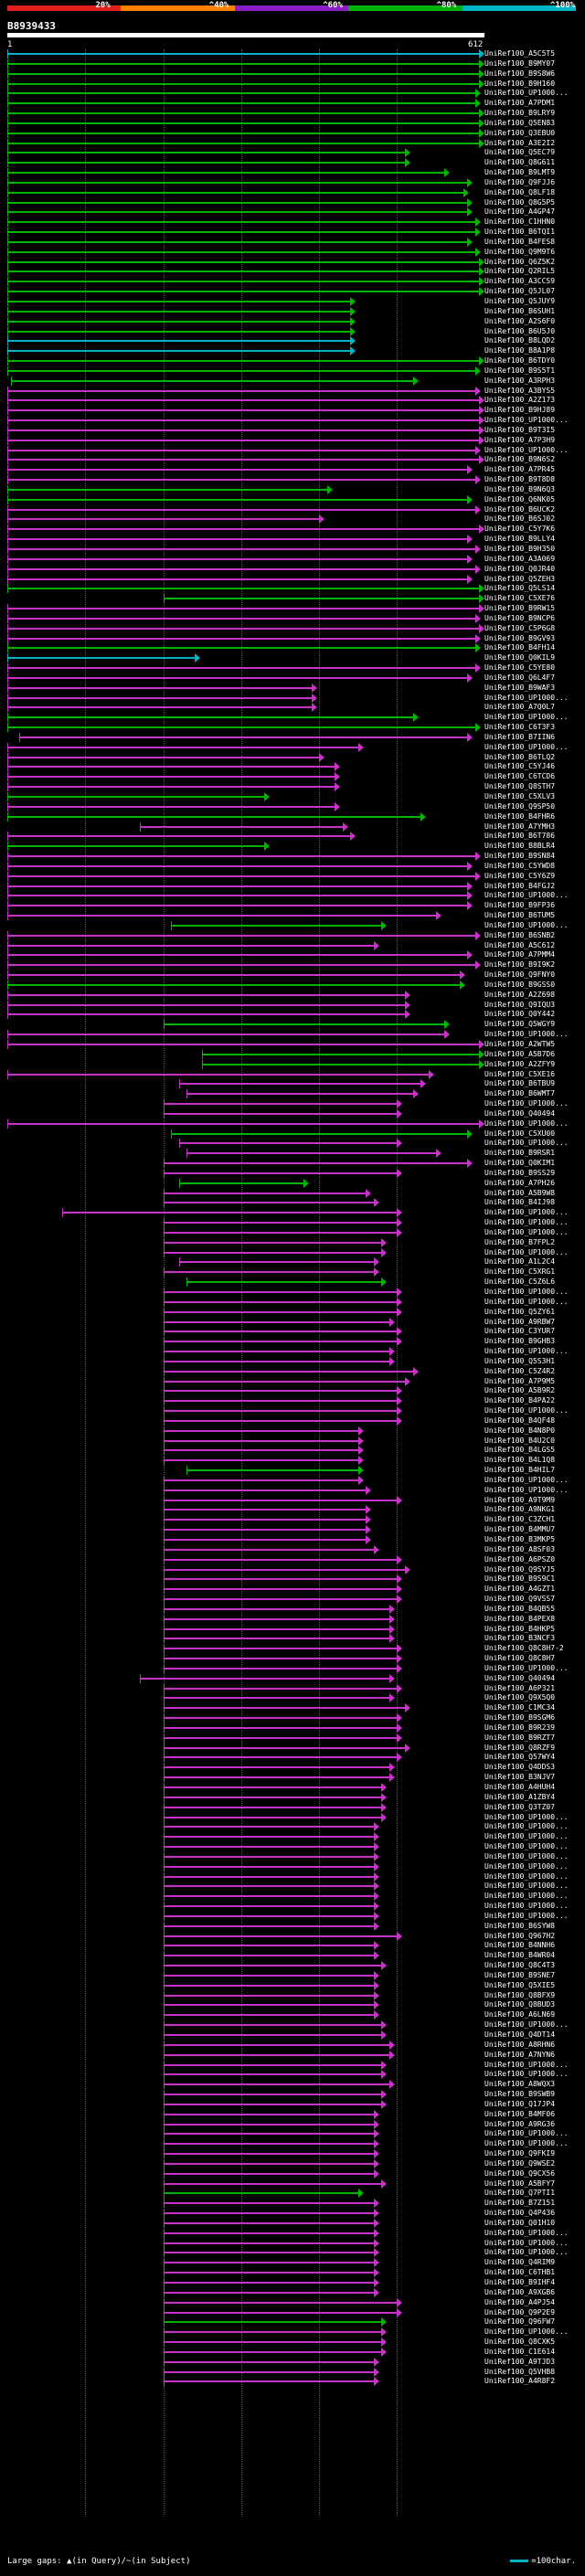  What do you see at coordinates (520, 1282) in the screenshot?
I see `hit-label: UniRef100_C5Z6L6` at bounding box center [520, 1282].